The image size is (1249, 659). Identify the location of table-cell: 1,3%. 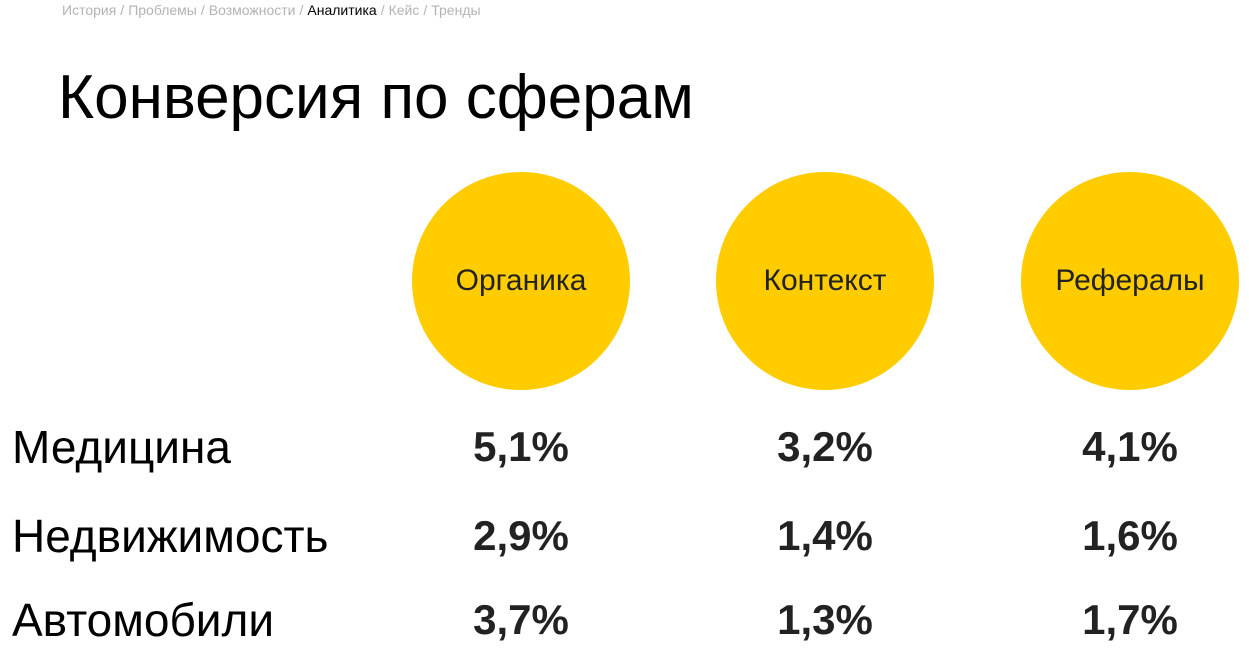
(825, 619).